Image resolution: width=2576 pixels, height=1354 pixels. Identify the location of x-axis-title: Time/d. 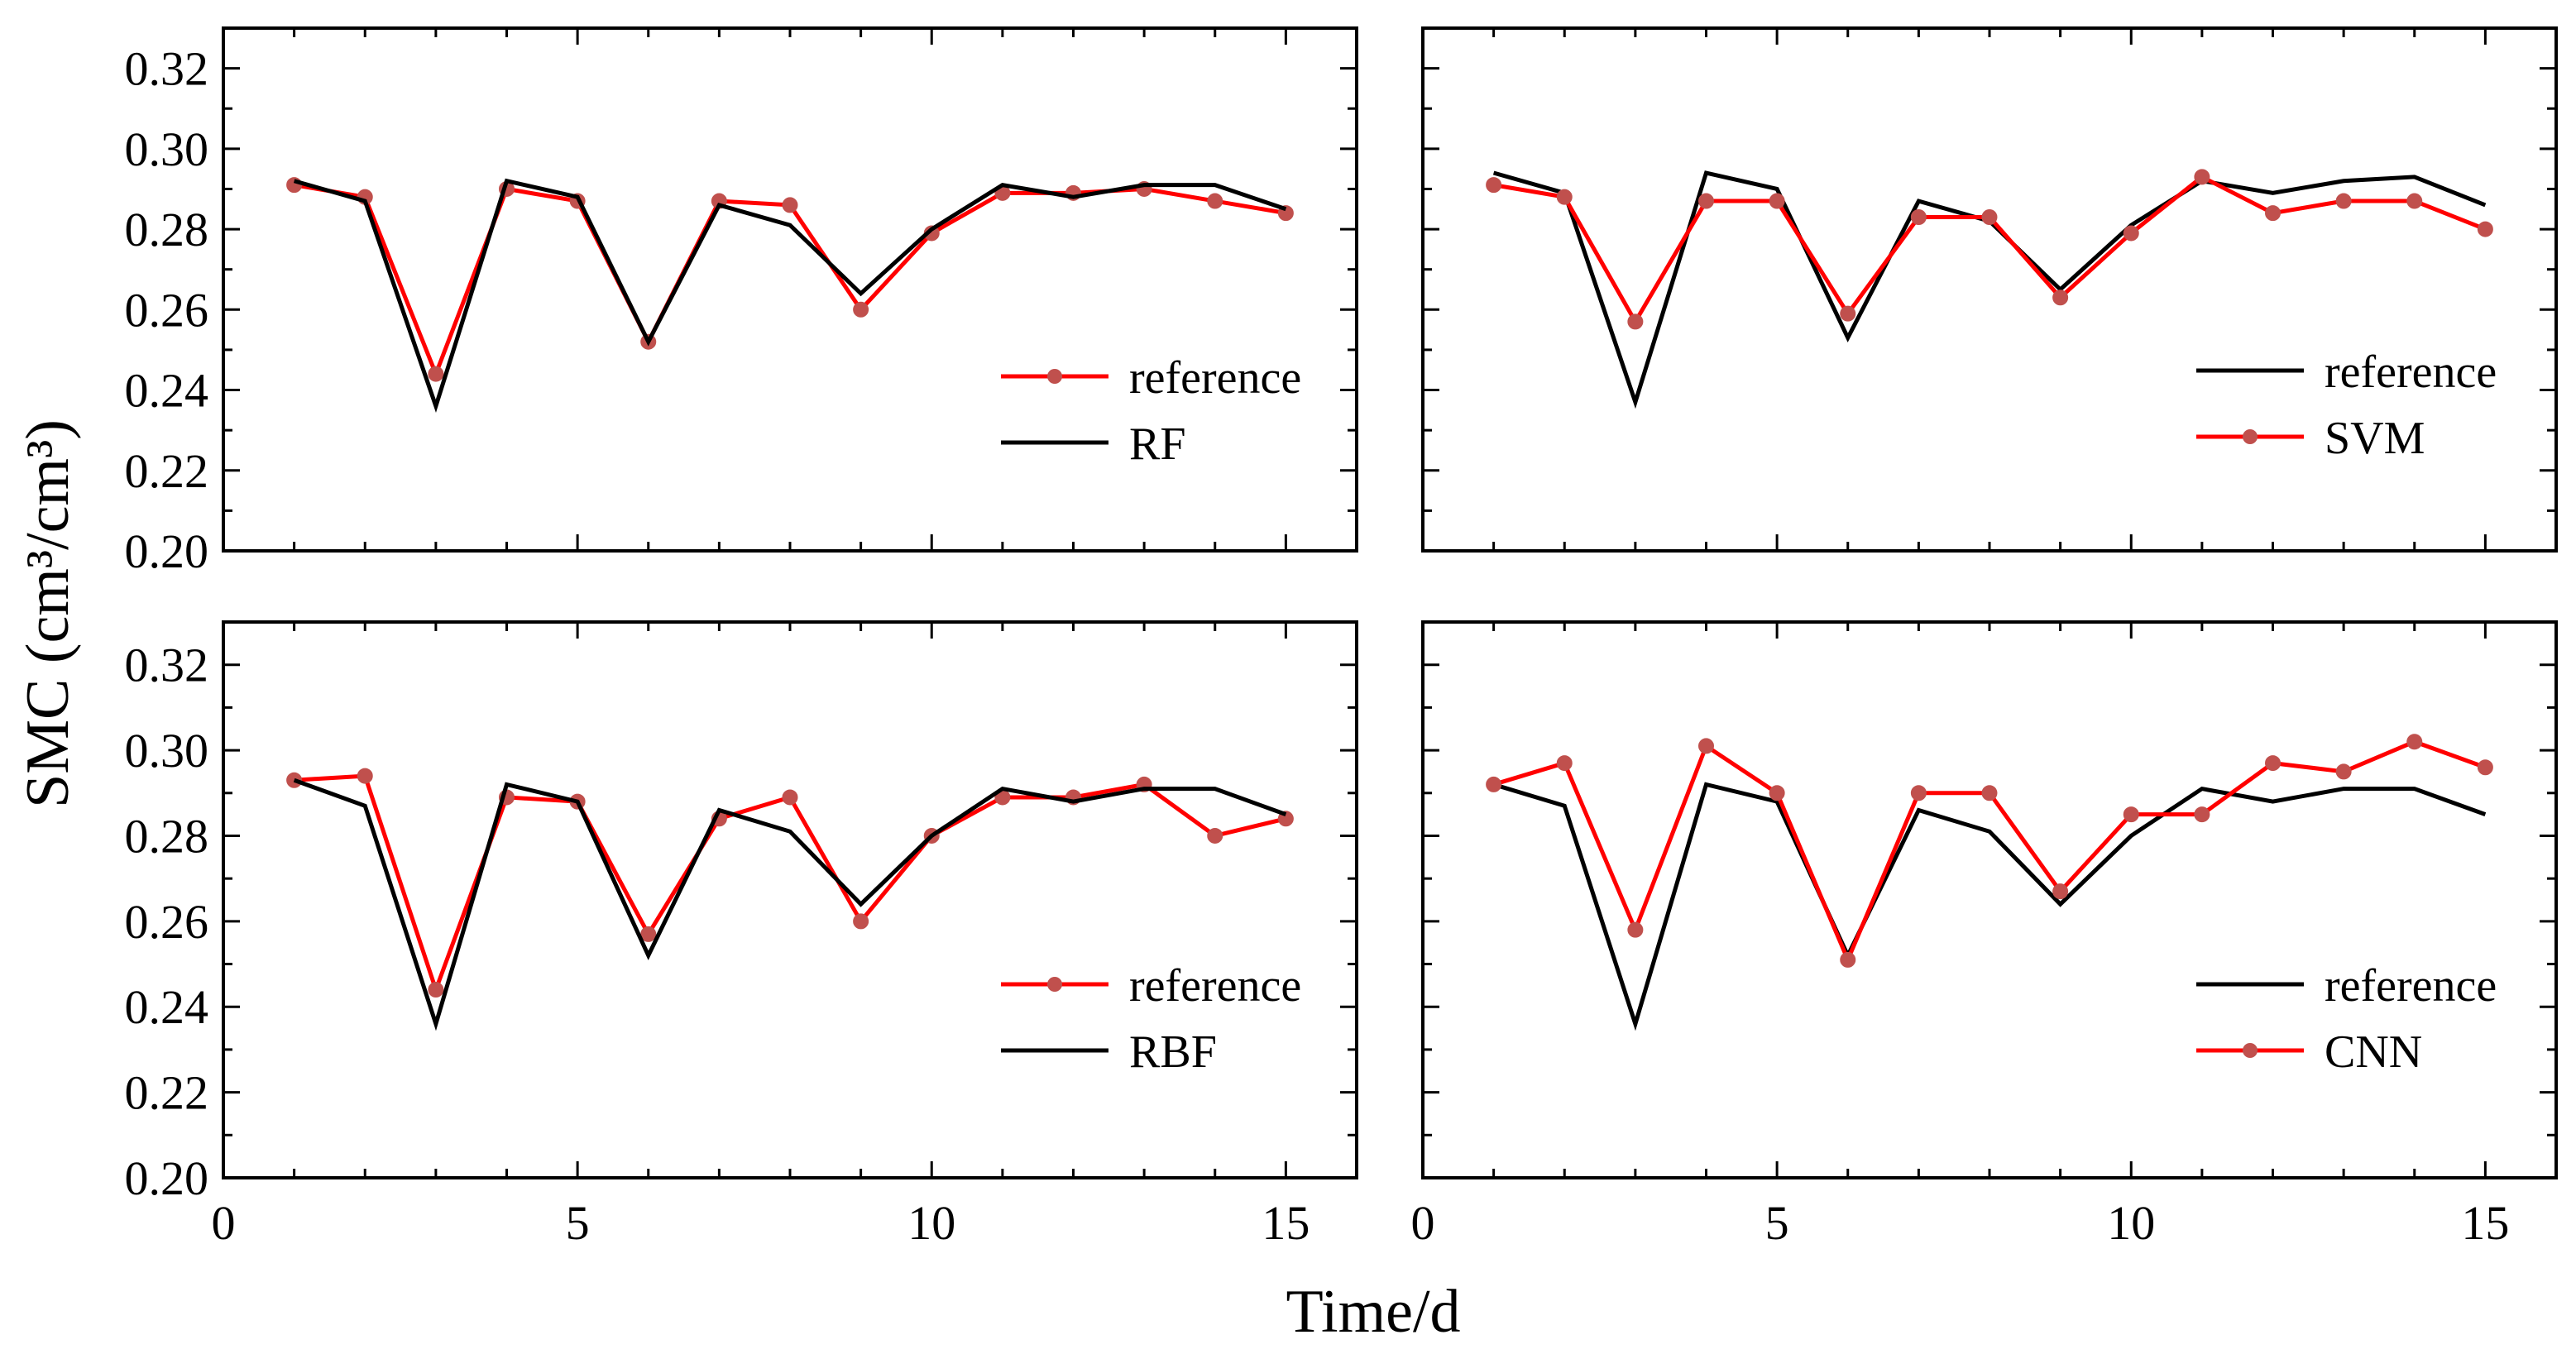
(1373, 1312).